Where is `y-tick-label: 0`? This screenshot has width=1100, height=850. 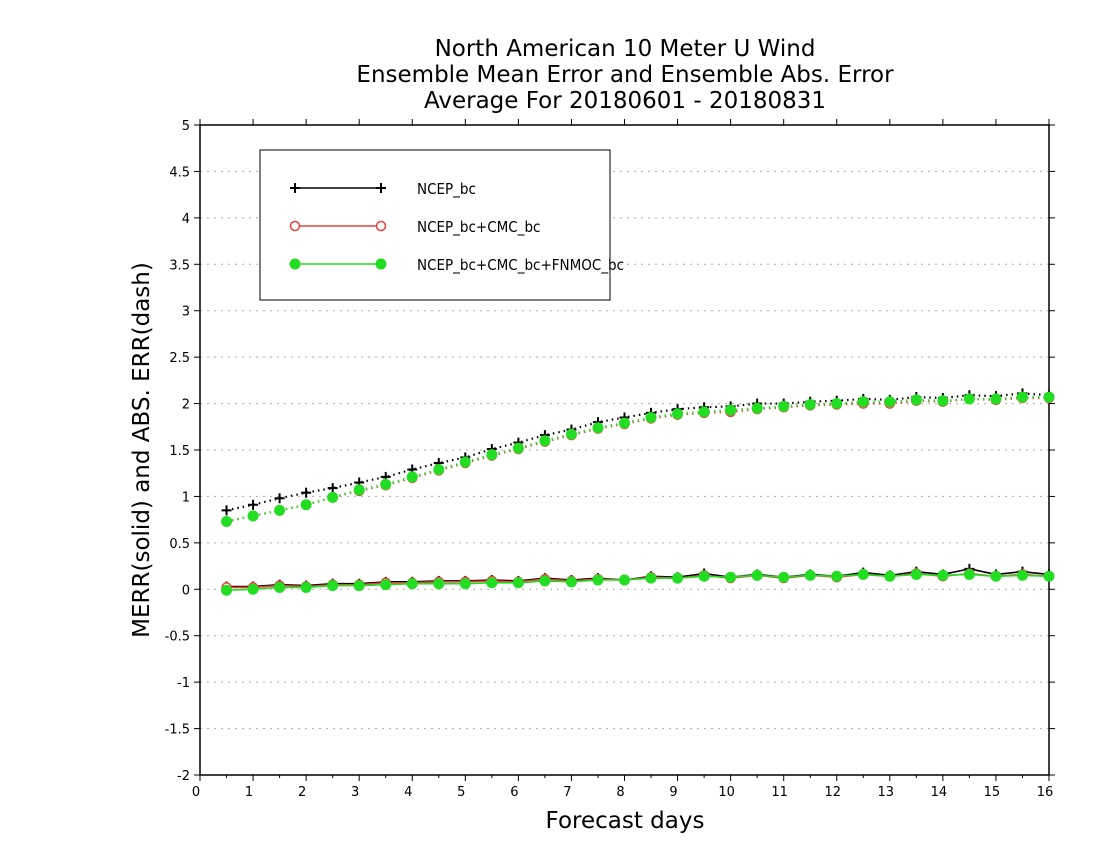 y-tick-label: 0 is located at coordinates (186, 590).